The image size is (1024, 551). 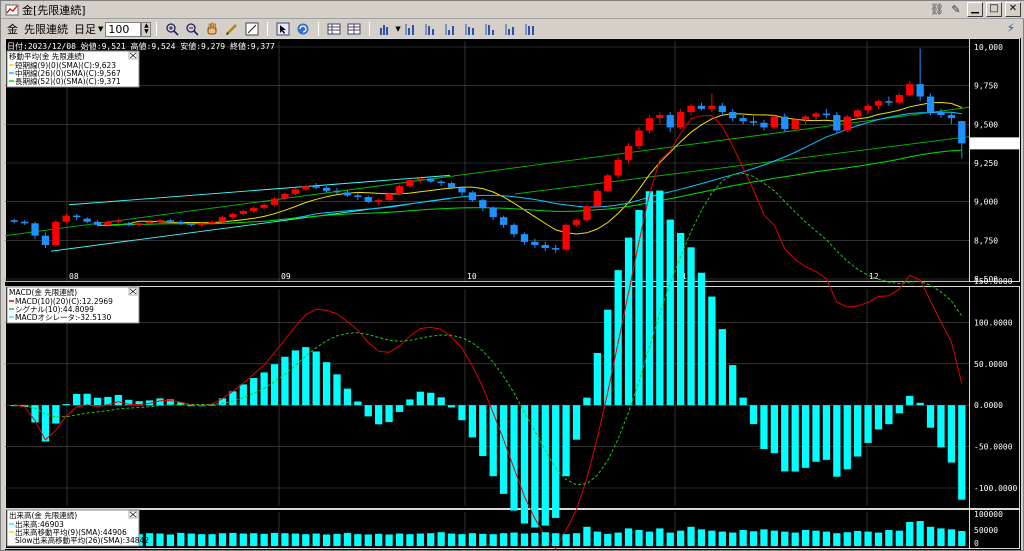 I want to click on macd-tick-label: -50.0000, so click(x=993, y=447).